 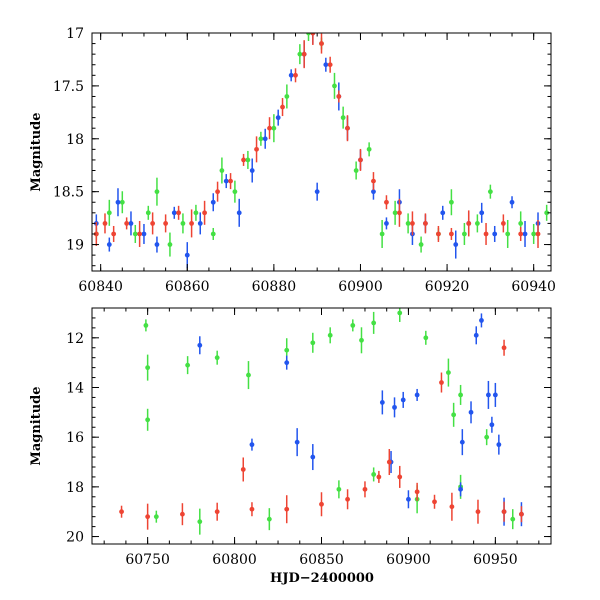 I want to click on bottom-panel-ylabel: Magnitude, so click(x=36, y=425).